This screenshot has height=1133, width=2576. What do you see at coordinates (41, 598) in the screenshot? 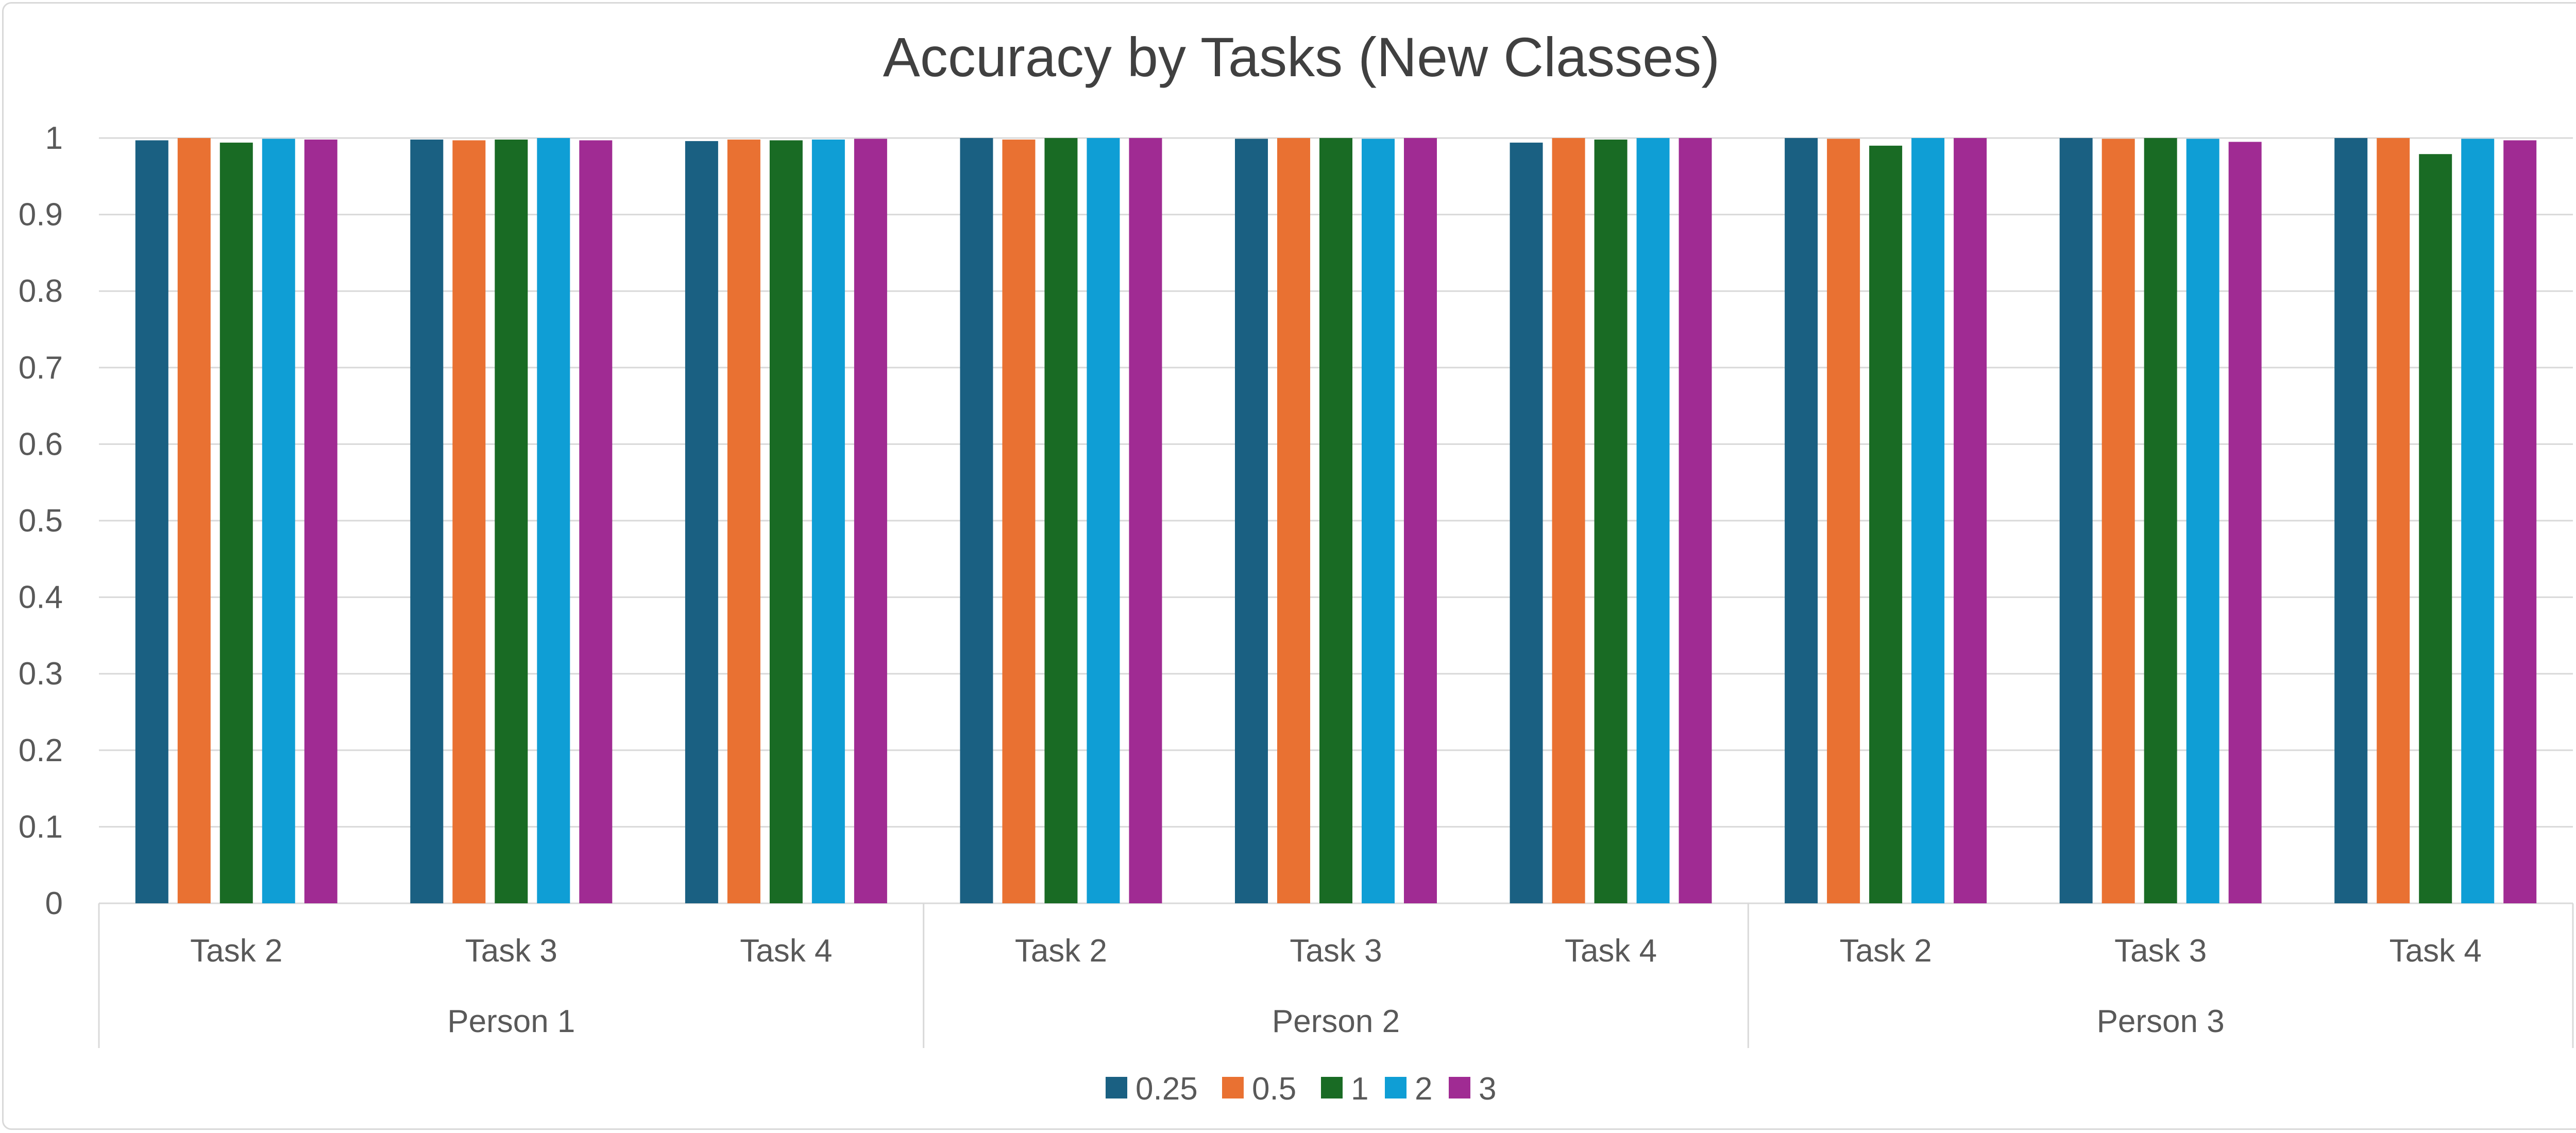
I see `y-tick-label: 0.4` at bounding box center [41, 598].